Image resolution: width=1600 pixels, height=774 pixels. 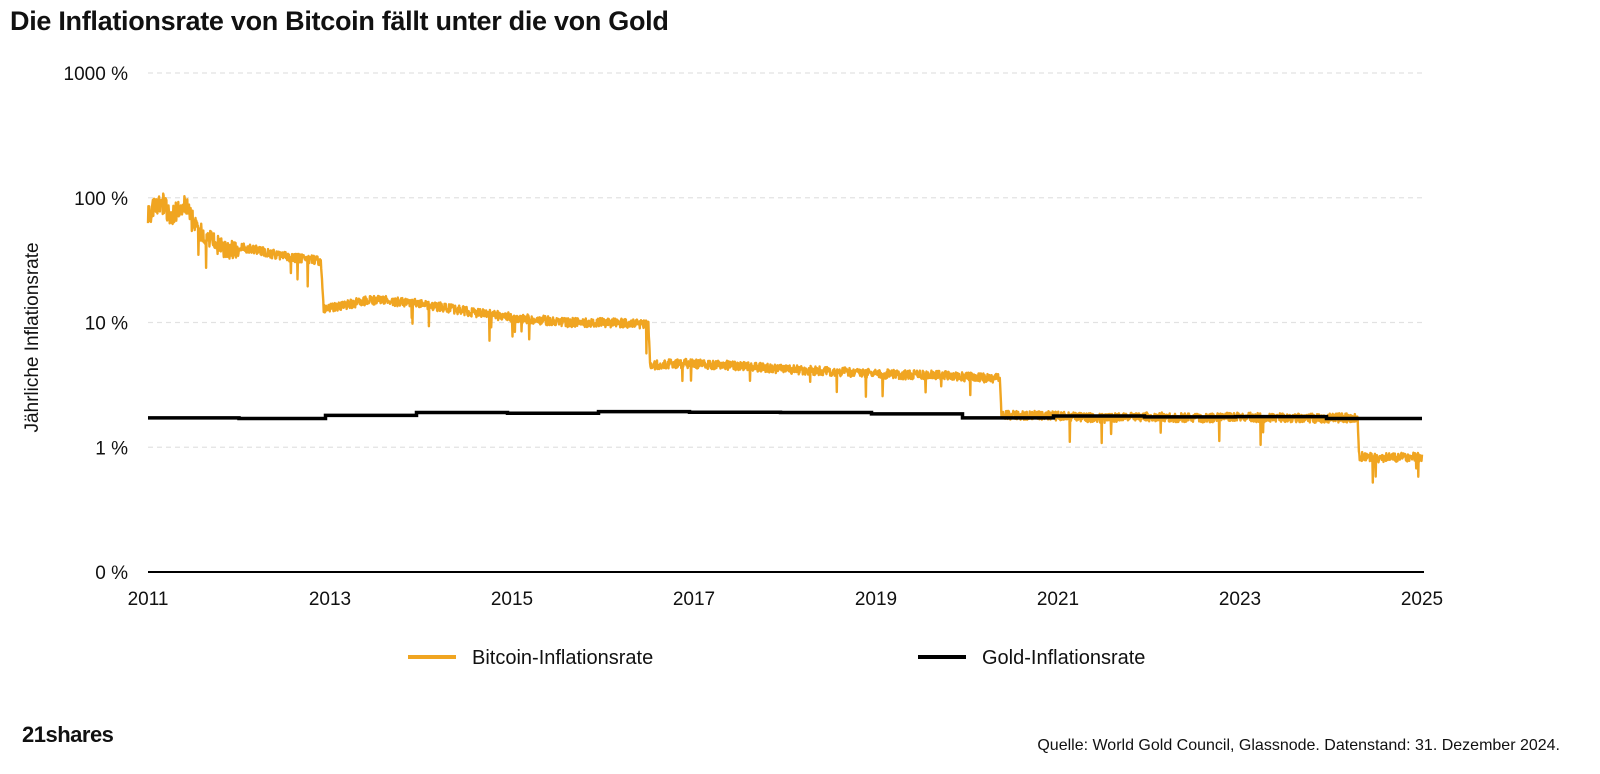 I want to click on legend-item-bitcoin: Bitcoin-Inflationsrate, so click(x=530, y=658).